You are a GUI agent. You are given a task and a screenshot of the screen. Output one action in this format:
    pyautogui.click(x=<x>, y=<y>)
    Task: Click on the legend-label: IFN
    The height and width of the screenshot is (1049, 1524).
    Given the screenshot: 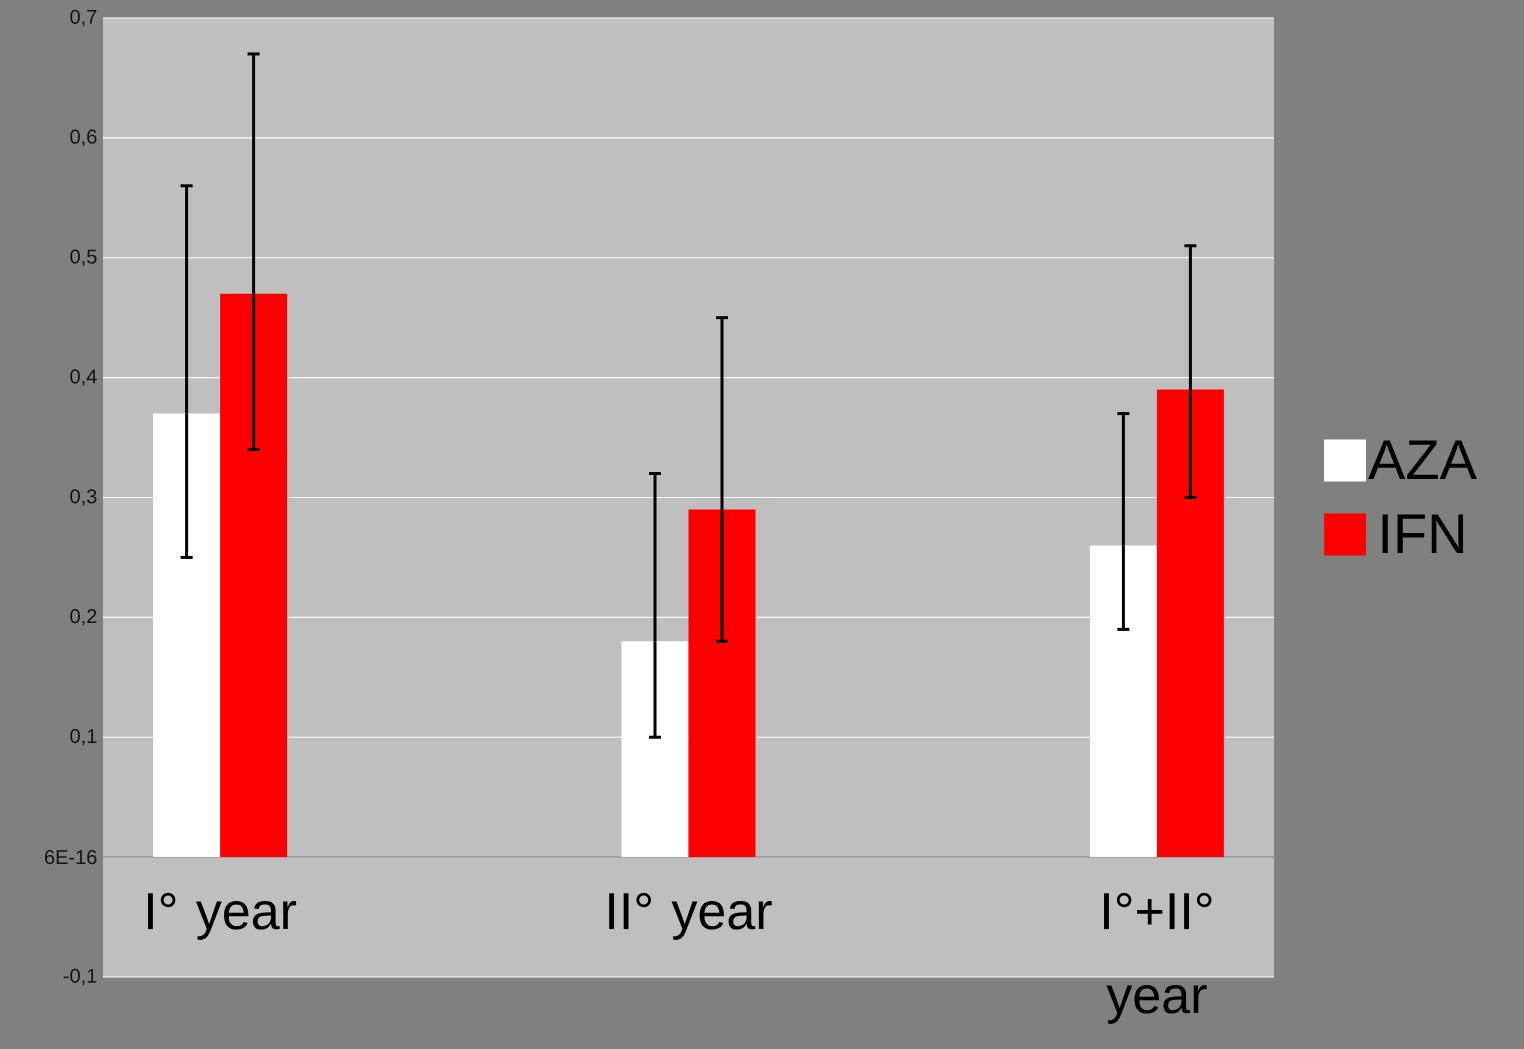 What is the action you would take?
    pyautogui.click(x=1423, y=534)
    